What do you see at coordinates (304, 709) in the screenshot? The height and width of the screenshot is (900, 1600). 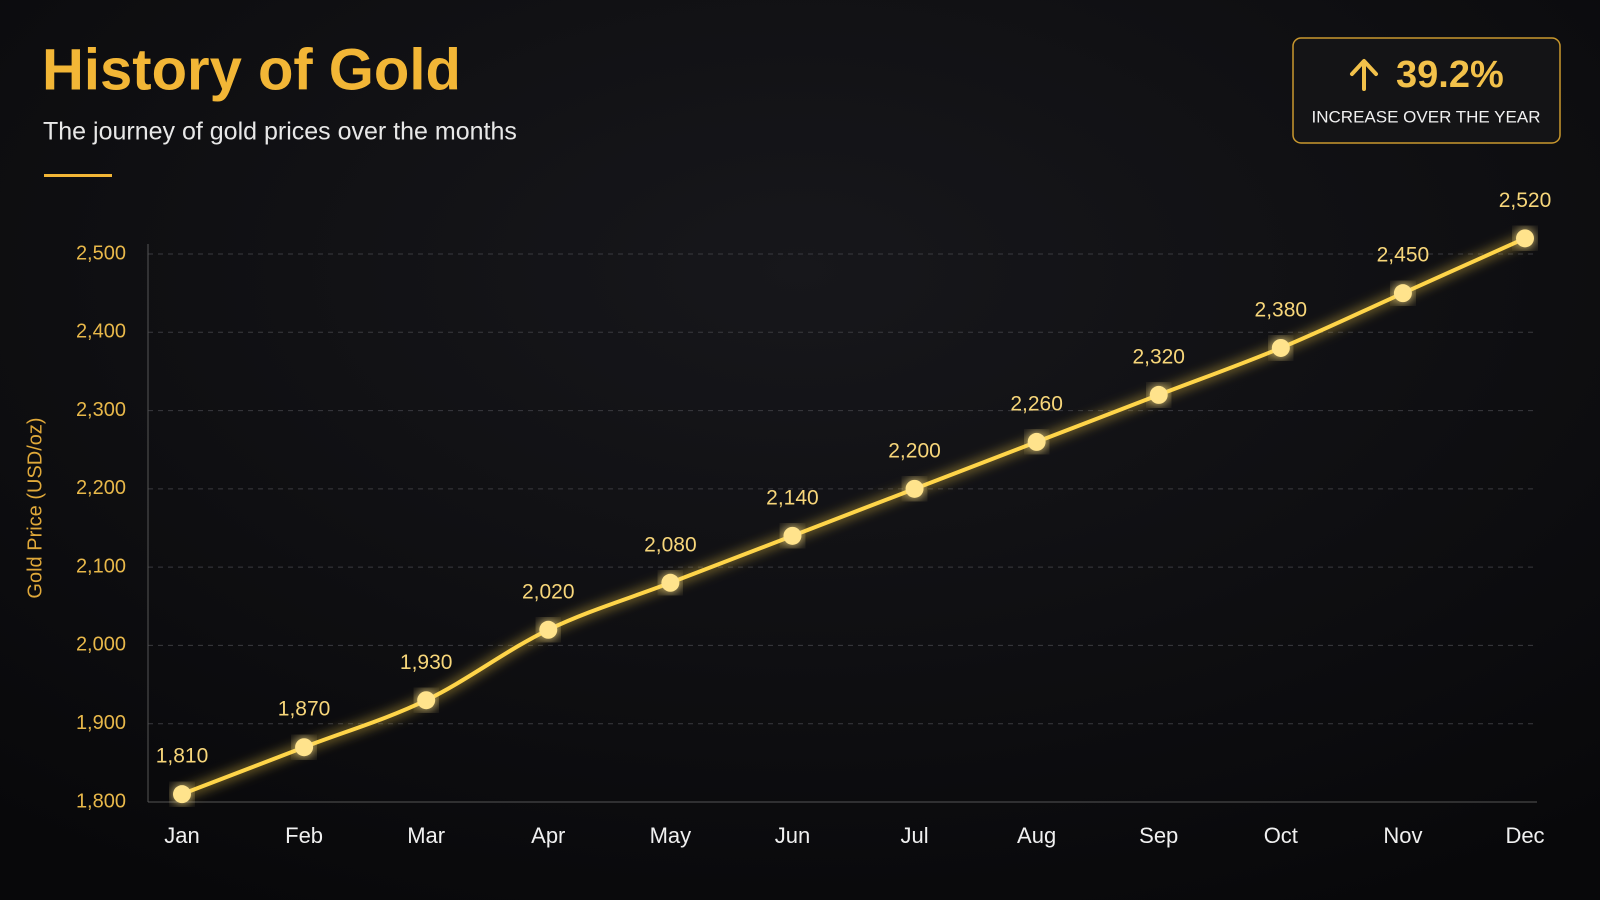 I see `data-label: 1,870` at bounding box center [304, 709].